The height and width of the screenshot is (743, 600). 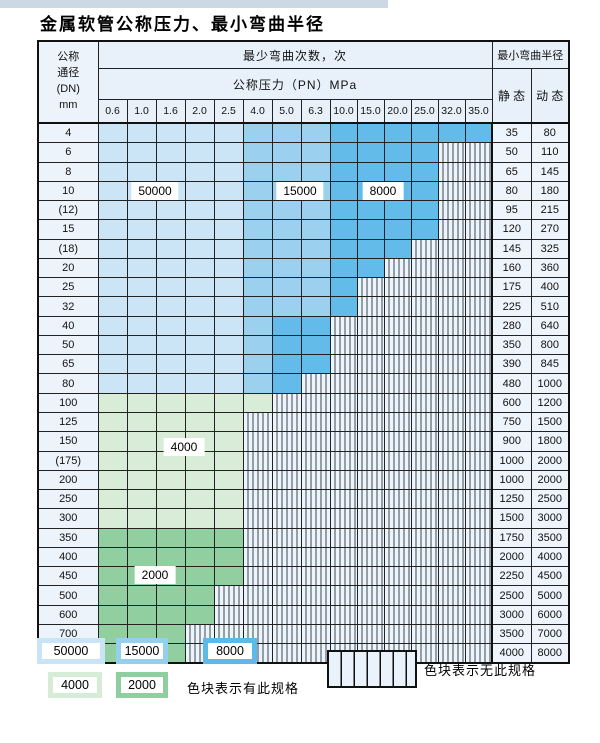 I want to click on dn-cell: 400, so click(x=68, y=557).